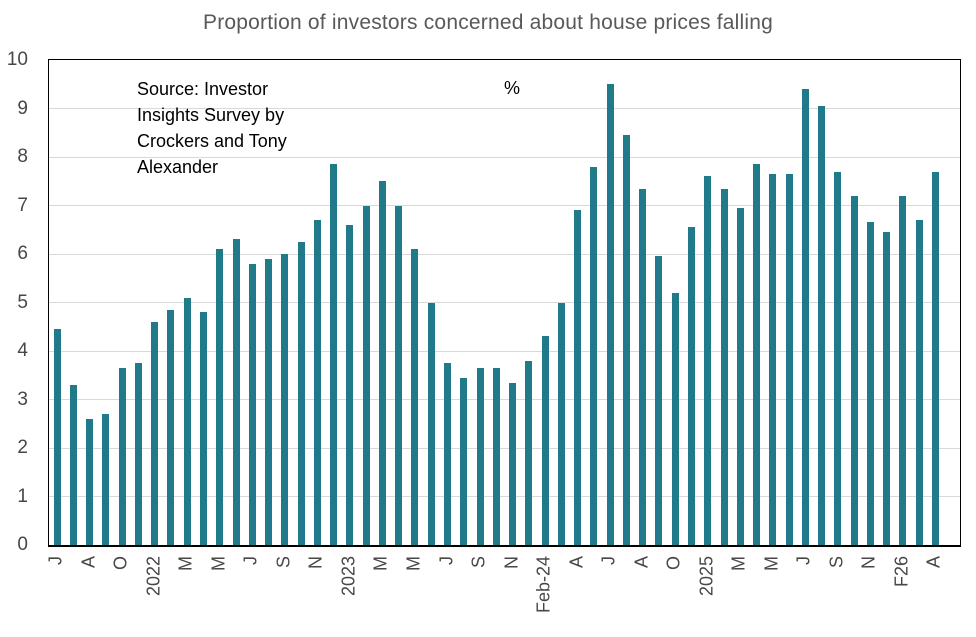 The height and width of the screenshot is (637, 976). What do you see at coordinates (22, 350) in the screenshot?
I see `y-tick-label: 4` at bounding box center [22, 350].